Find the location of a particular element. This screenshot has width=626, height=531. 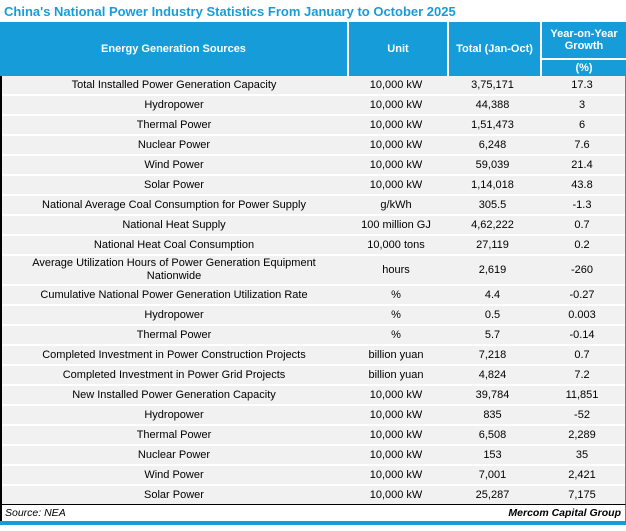

cell-source: National Heat Coal Consumption is located at coordinates (174, 244).